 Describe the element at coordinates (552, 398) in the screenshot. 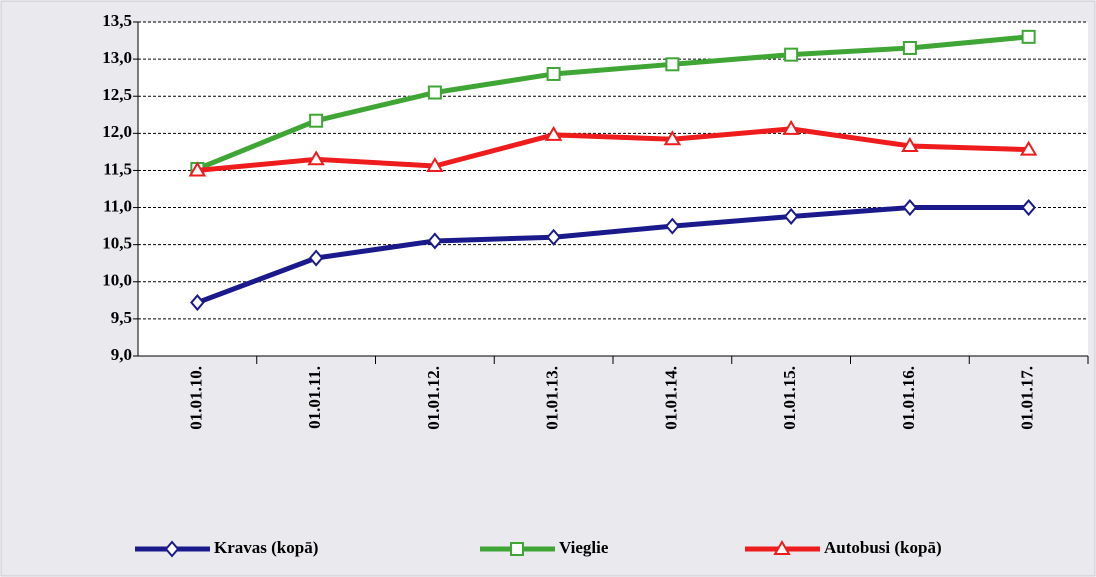

I see `x-tick-label: 01.01.13.` at that location.